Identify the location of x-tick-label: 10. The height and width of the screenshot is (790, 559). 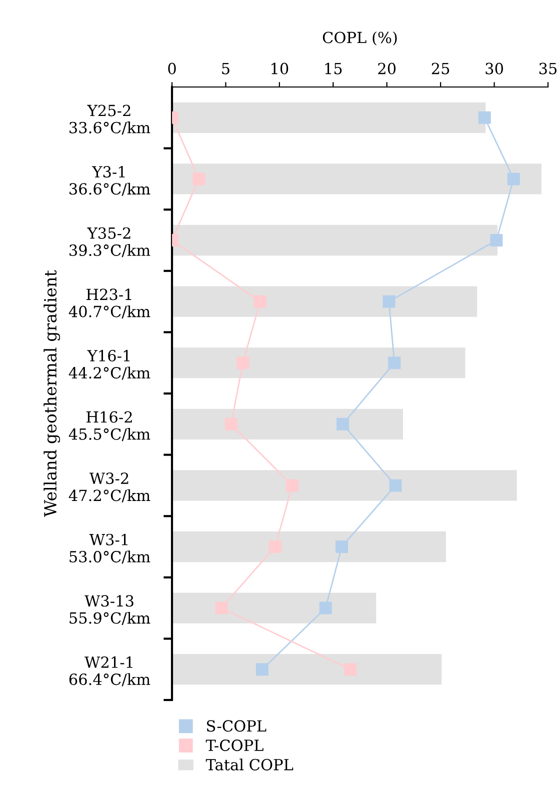
(280, 68).